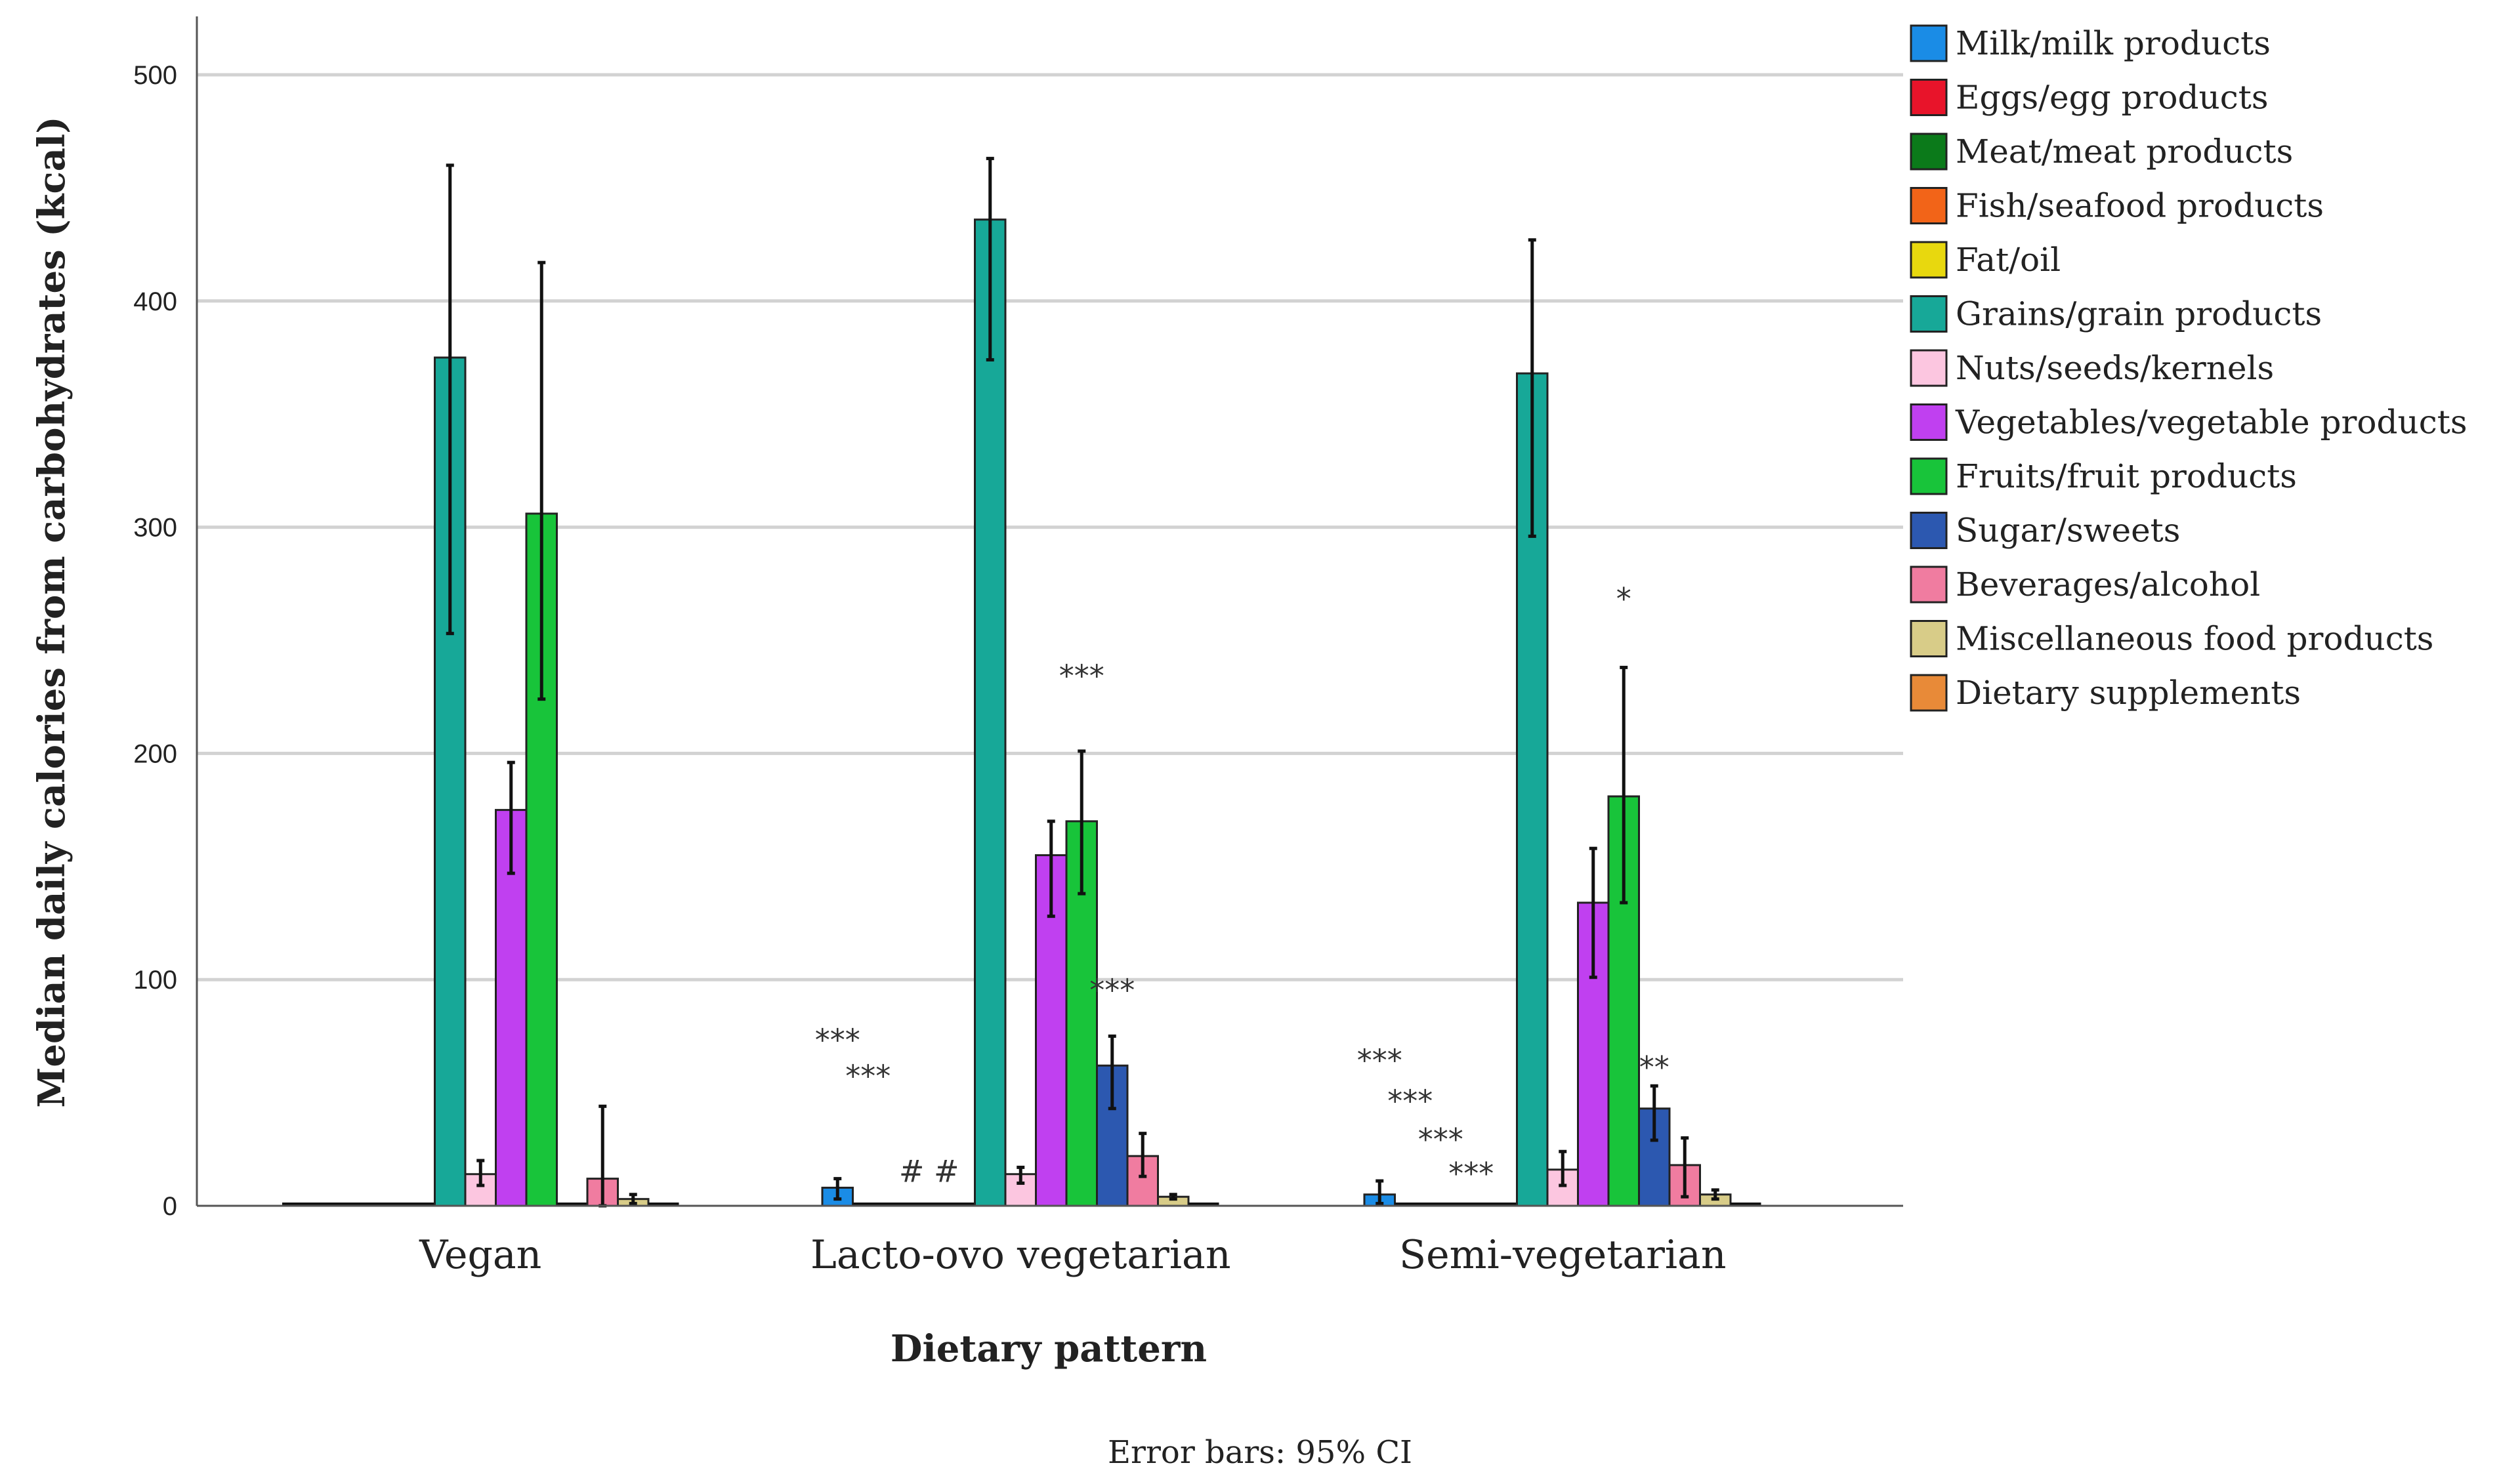 The width and height of the screenshot is (2520, 1482). Describe the element at coordinates (480, 1255) in the screenshot. I see `x-tick-label: Vegan` at that location.